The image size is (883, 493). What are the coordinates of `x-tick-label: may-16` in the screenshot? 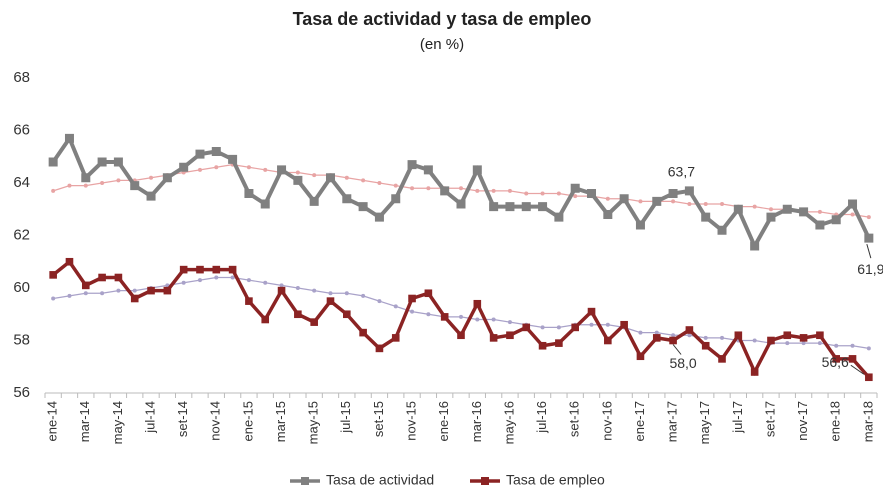 It's located at (508, 422).